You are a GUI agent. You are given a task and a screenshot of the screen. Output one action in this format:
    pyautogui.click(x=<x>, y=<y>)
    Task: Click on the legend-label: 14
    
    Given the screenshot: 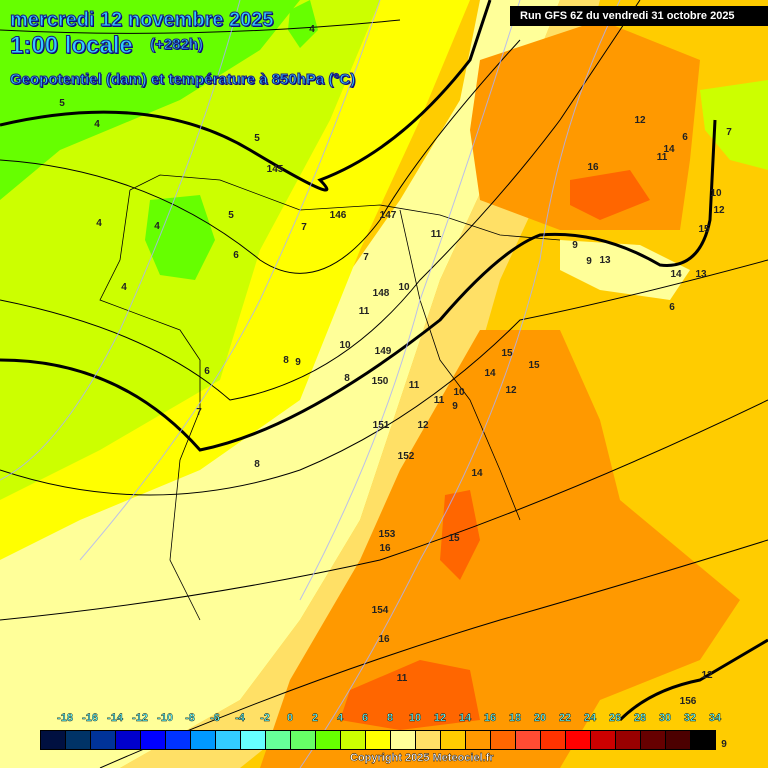 What is the action you would take?
    pyautogui.click(x=465, y=718)
    